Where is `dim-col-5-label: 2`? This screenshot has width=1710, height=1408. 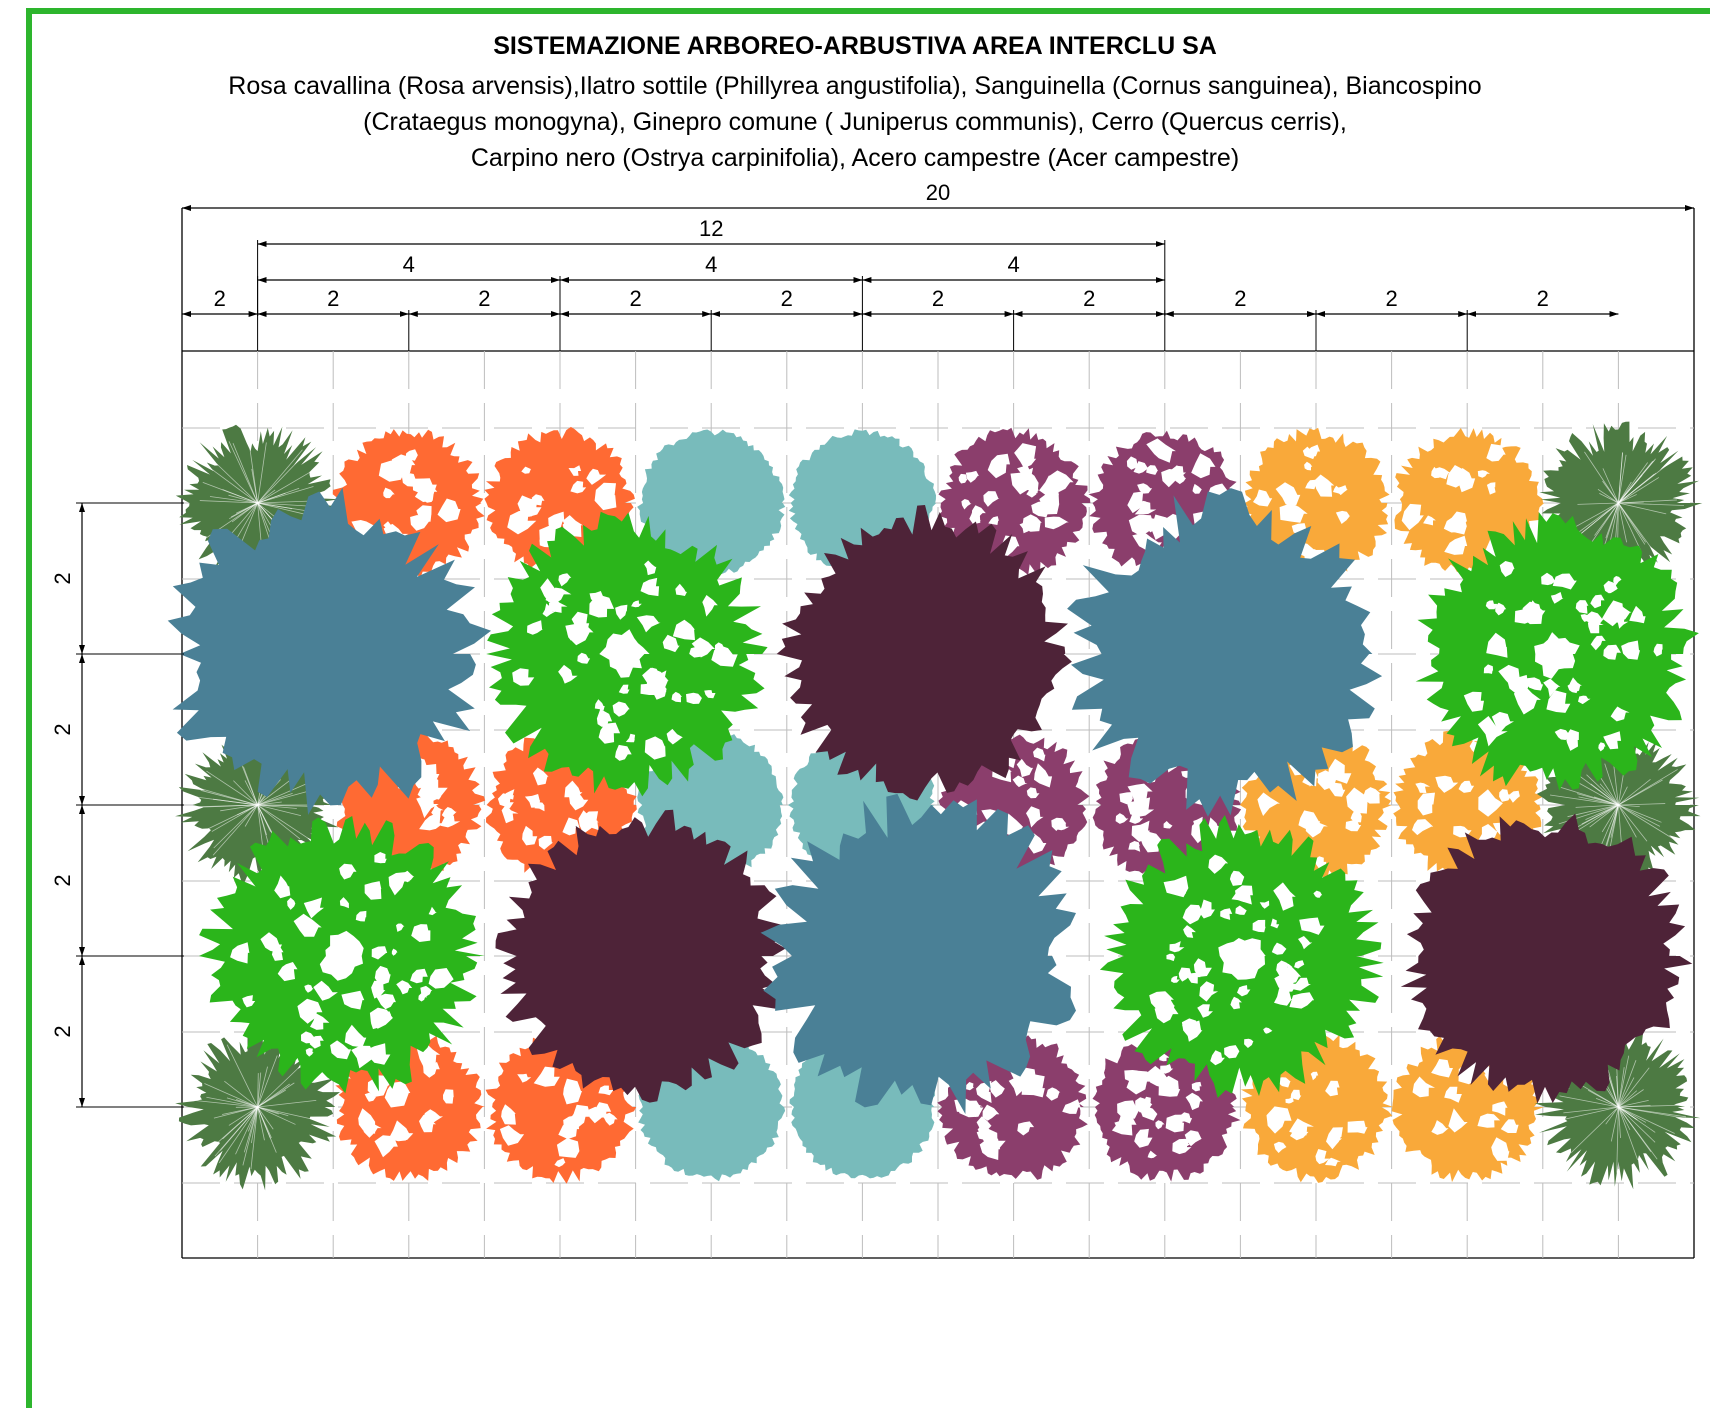 dim-col-5-label: 2 is located at coordinates (787, 298).